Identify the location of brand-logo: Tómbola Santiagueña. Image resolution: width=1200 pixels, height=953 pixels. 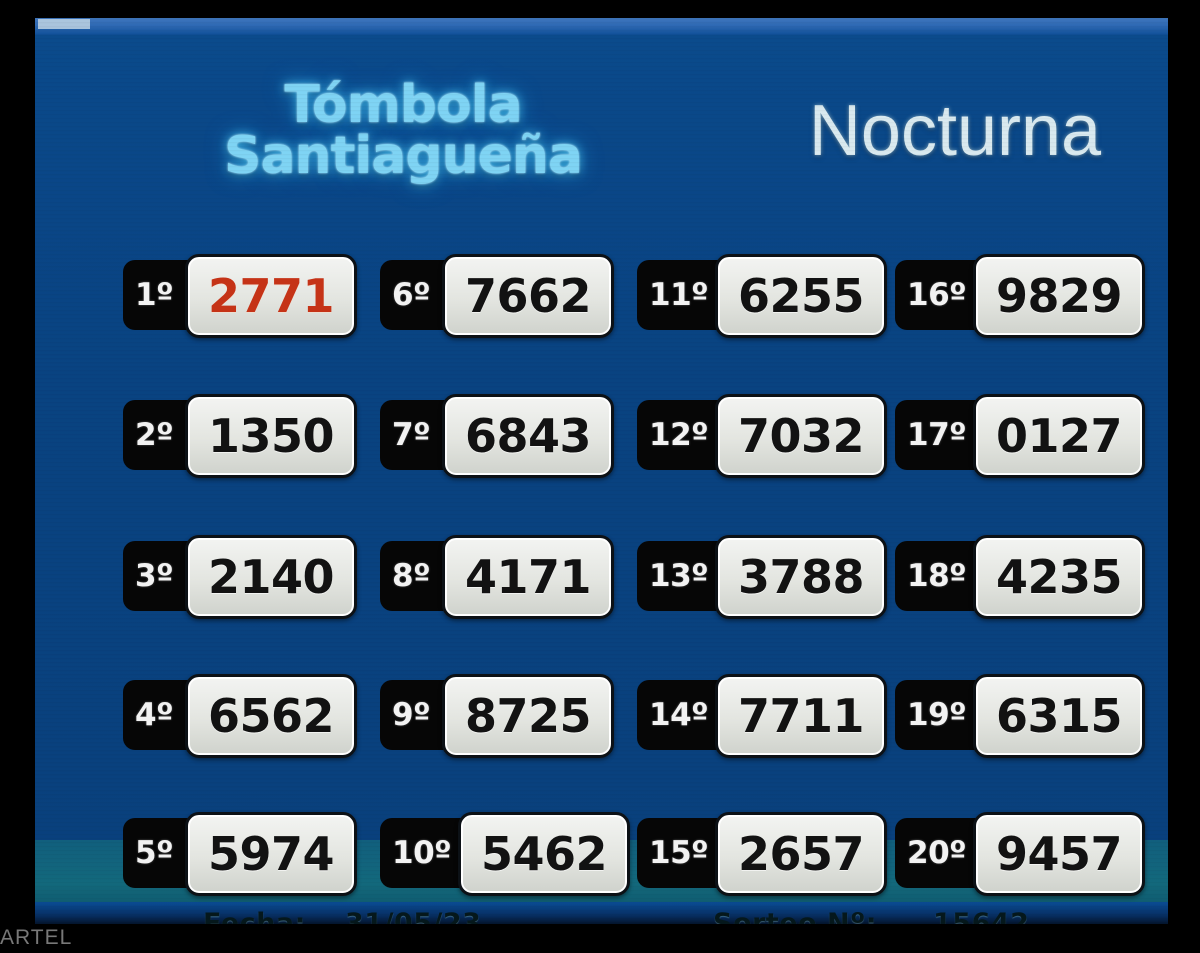
(403, 130).